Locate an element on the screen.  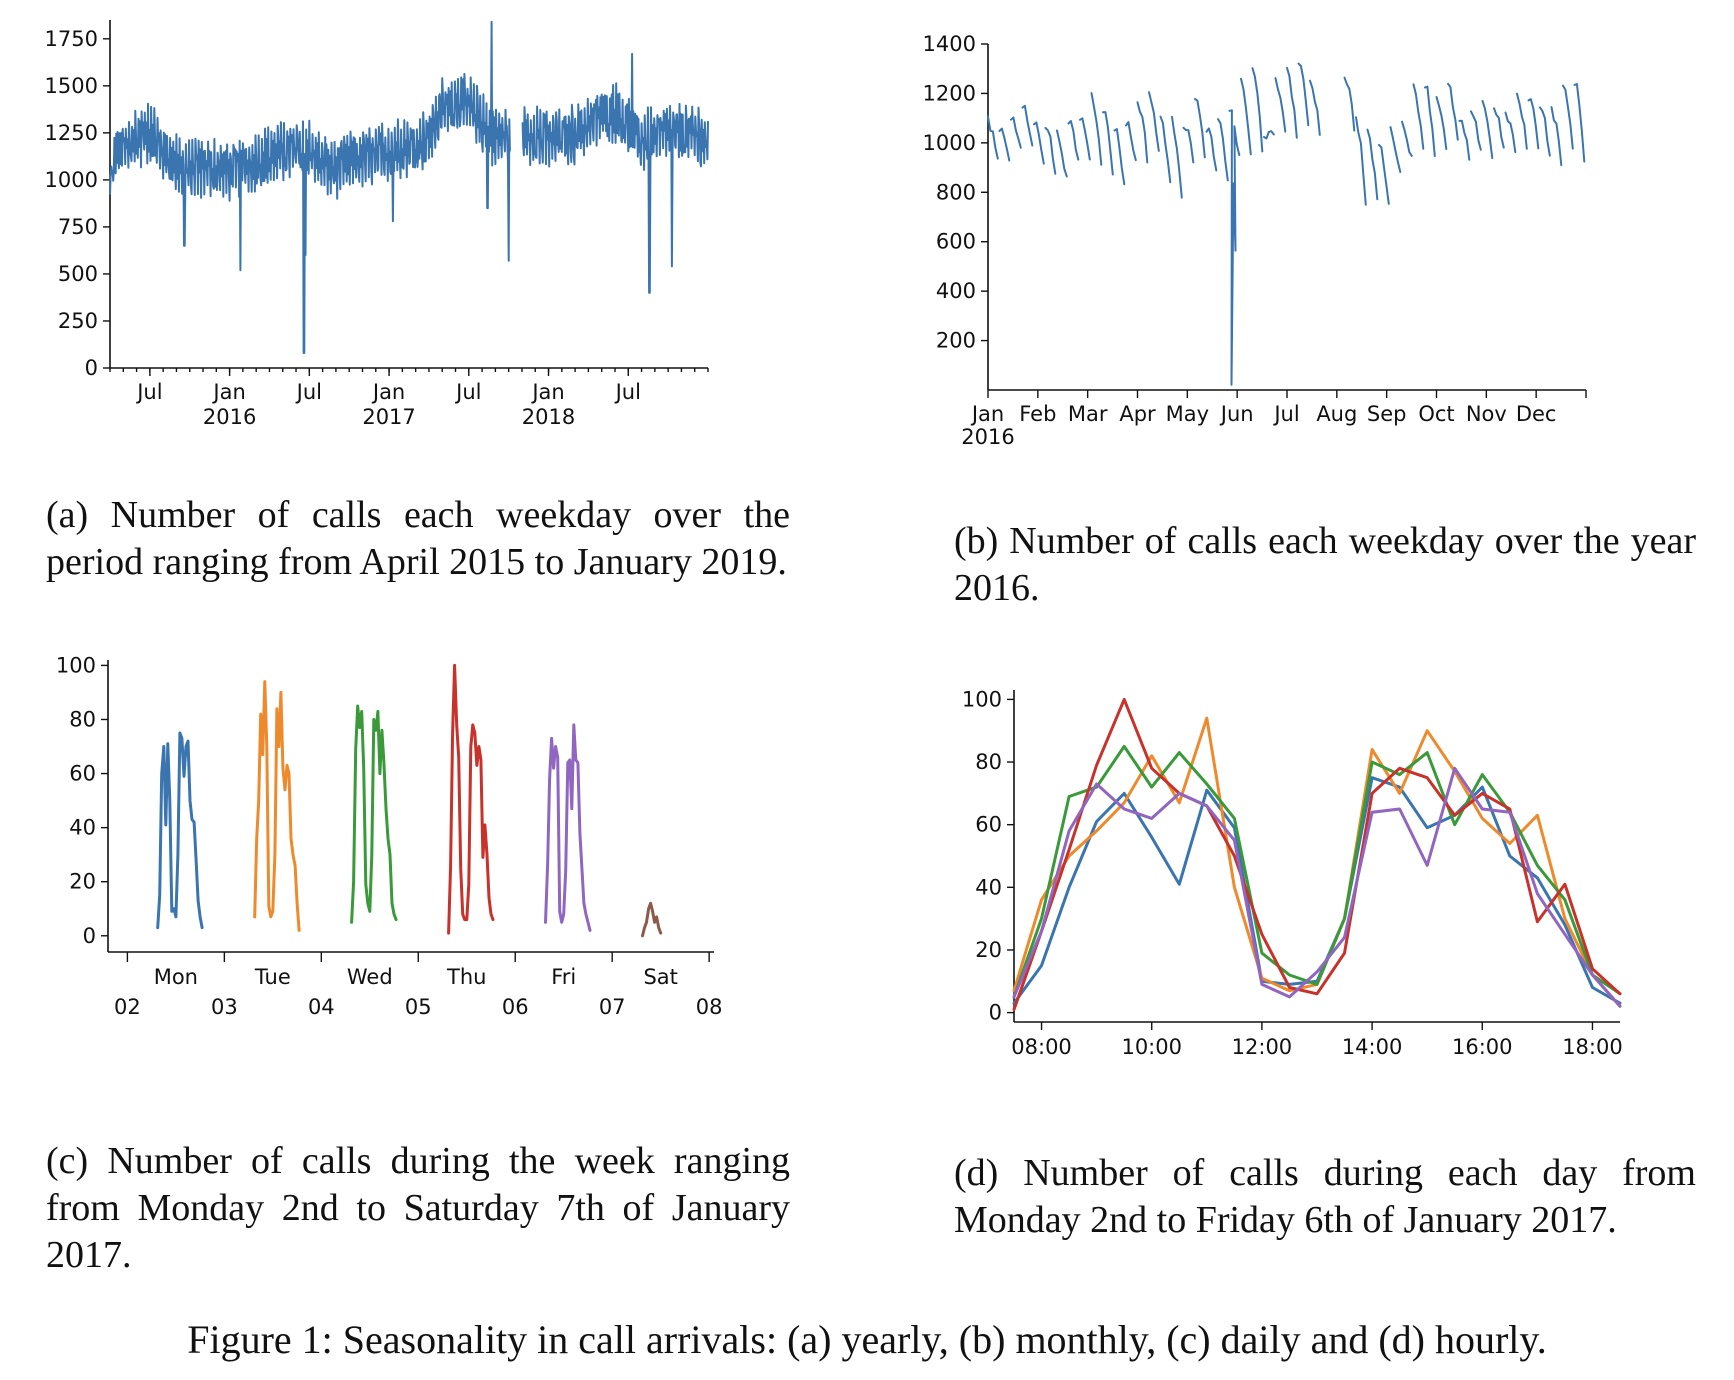
chart-a-y-tick-label: 1750 is located at coordinates (71, 39).